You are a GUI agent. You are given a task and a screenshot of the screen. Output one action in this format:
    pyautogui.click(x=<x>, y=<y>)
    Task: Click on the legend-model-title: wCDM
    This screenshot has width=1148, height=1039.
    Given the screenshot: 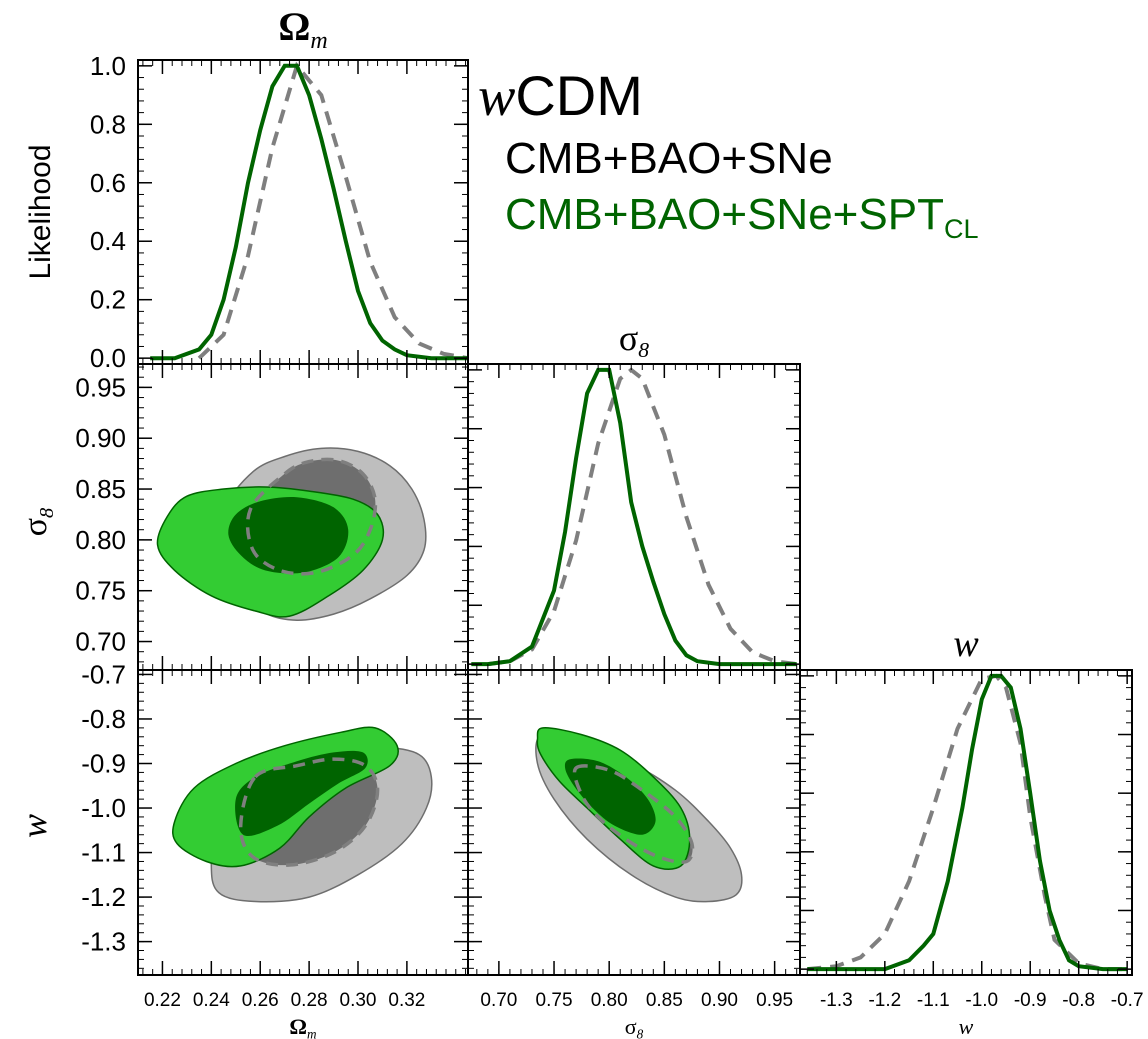 What is the action you would take?
    pyautogui.click(x=560, y=96)
    